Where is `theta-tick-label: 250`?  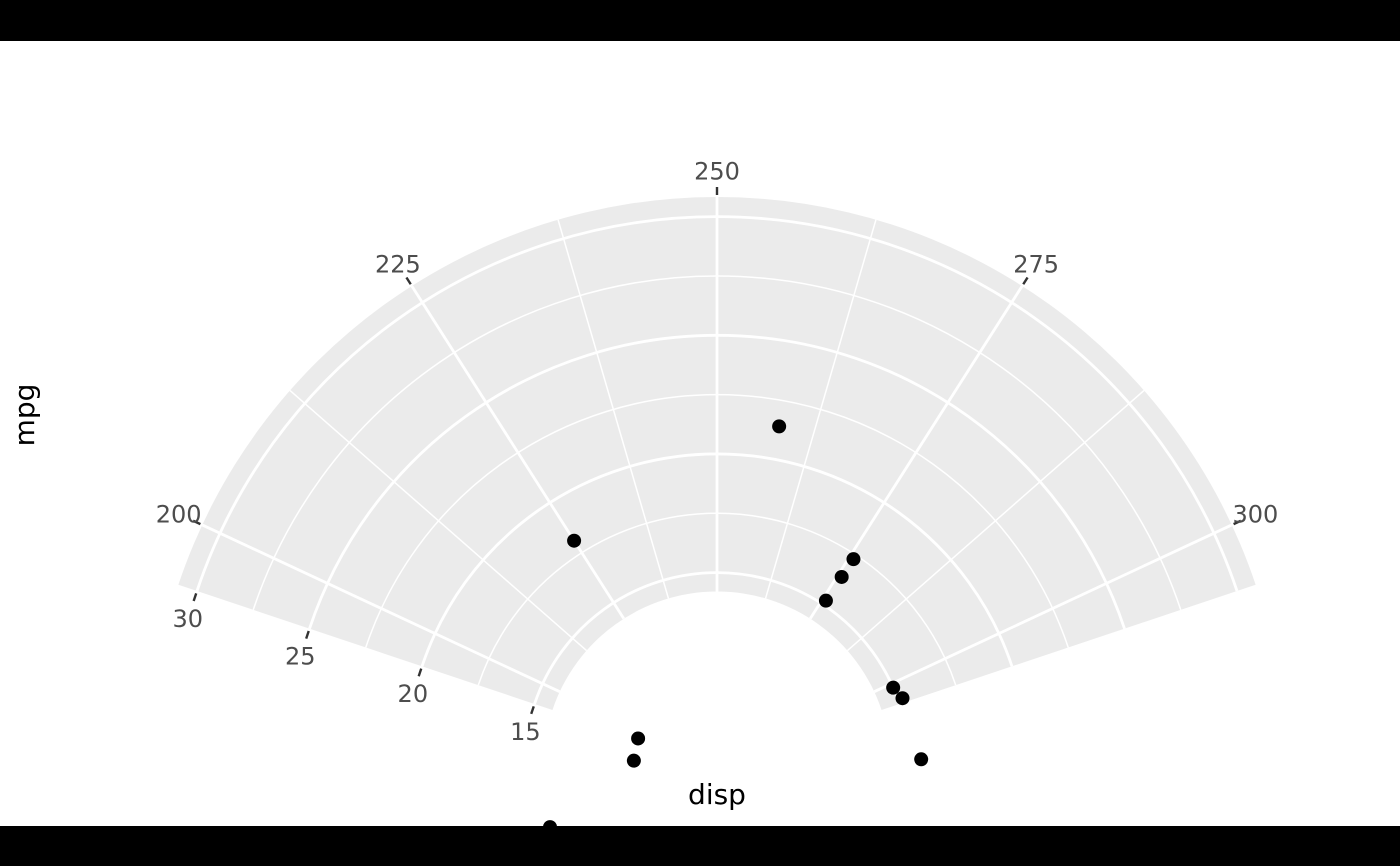
theta-tick-label: 250 is located at coordinates (717, 171).